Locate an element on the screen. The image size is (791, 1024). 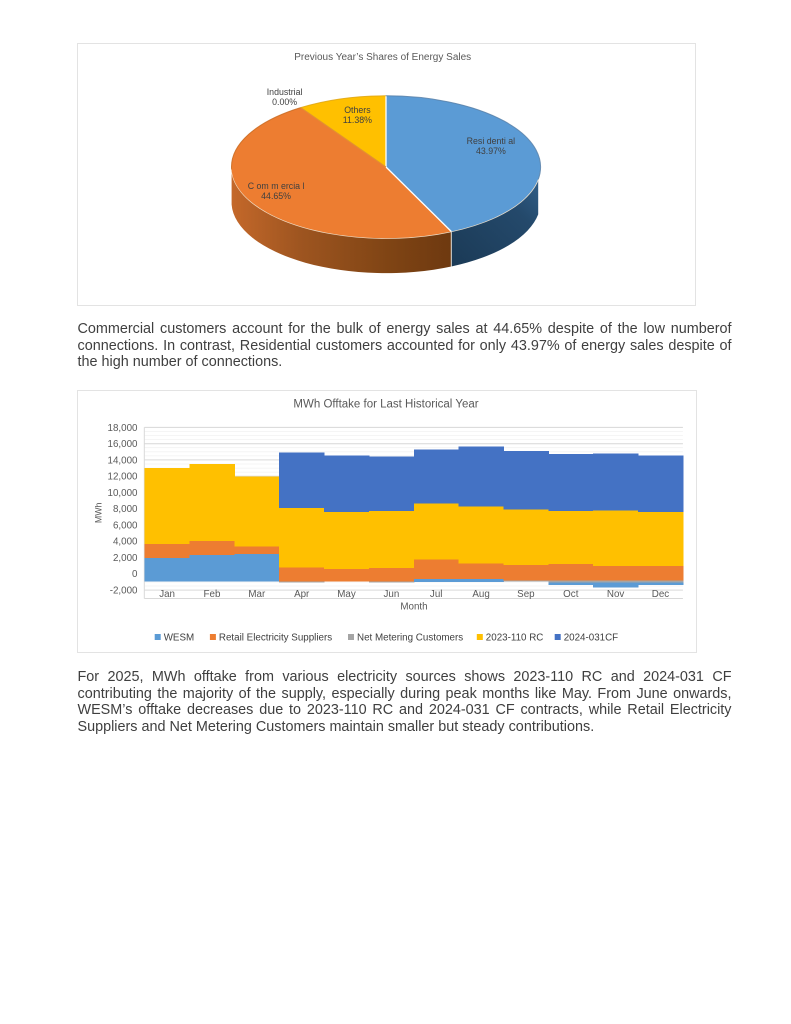
svg-text: 6,000 is located at coordinates (125, 525).